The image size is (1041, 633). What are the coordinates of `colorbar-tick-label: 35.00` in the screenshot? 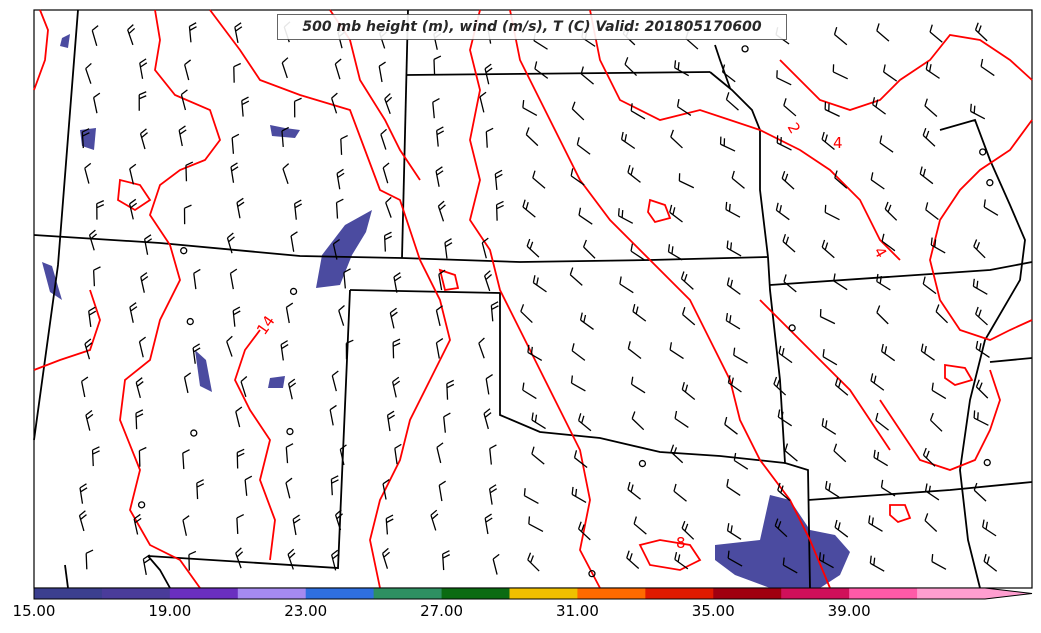 It's located at (713, 611).